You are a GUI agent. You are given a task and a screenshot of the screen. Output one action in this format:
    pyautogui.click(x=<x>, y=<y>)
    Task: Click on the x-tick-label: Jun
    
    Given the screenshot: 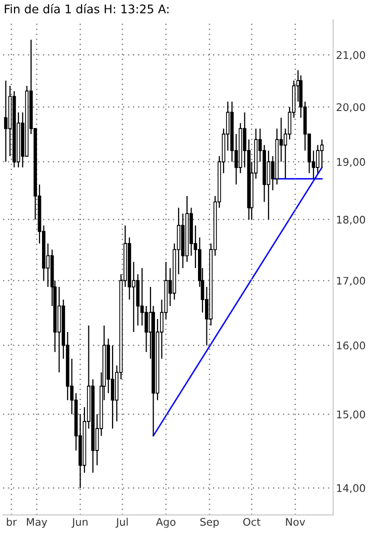 What is the action you would take?
    pyautogui.click(x=80, y=523)
    